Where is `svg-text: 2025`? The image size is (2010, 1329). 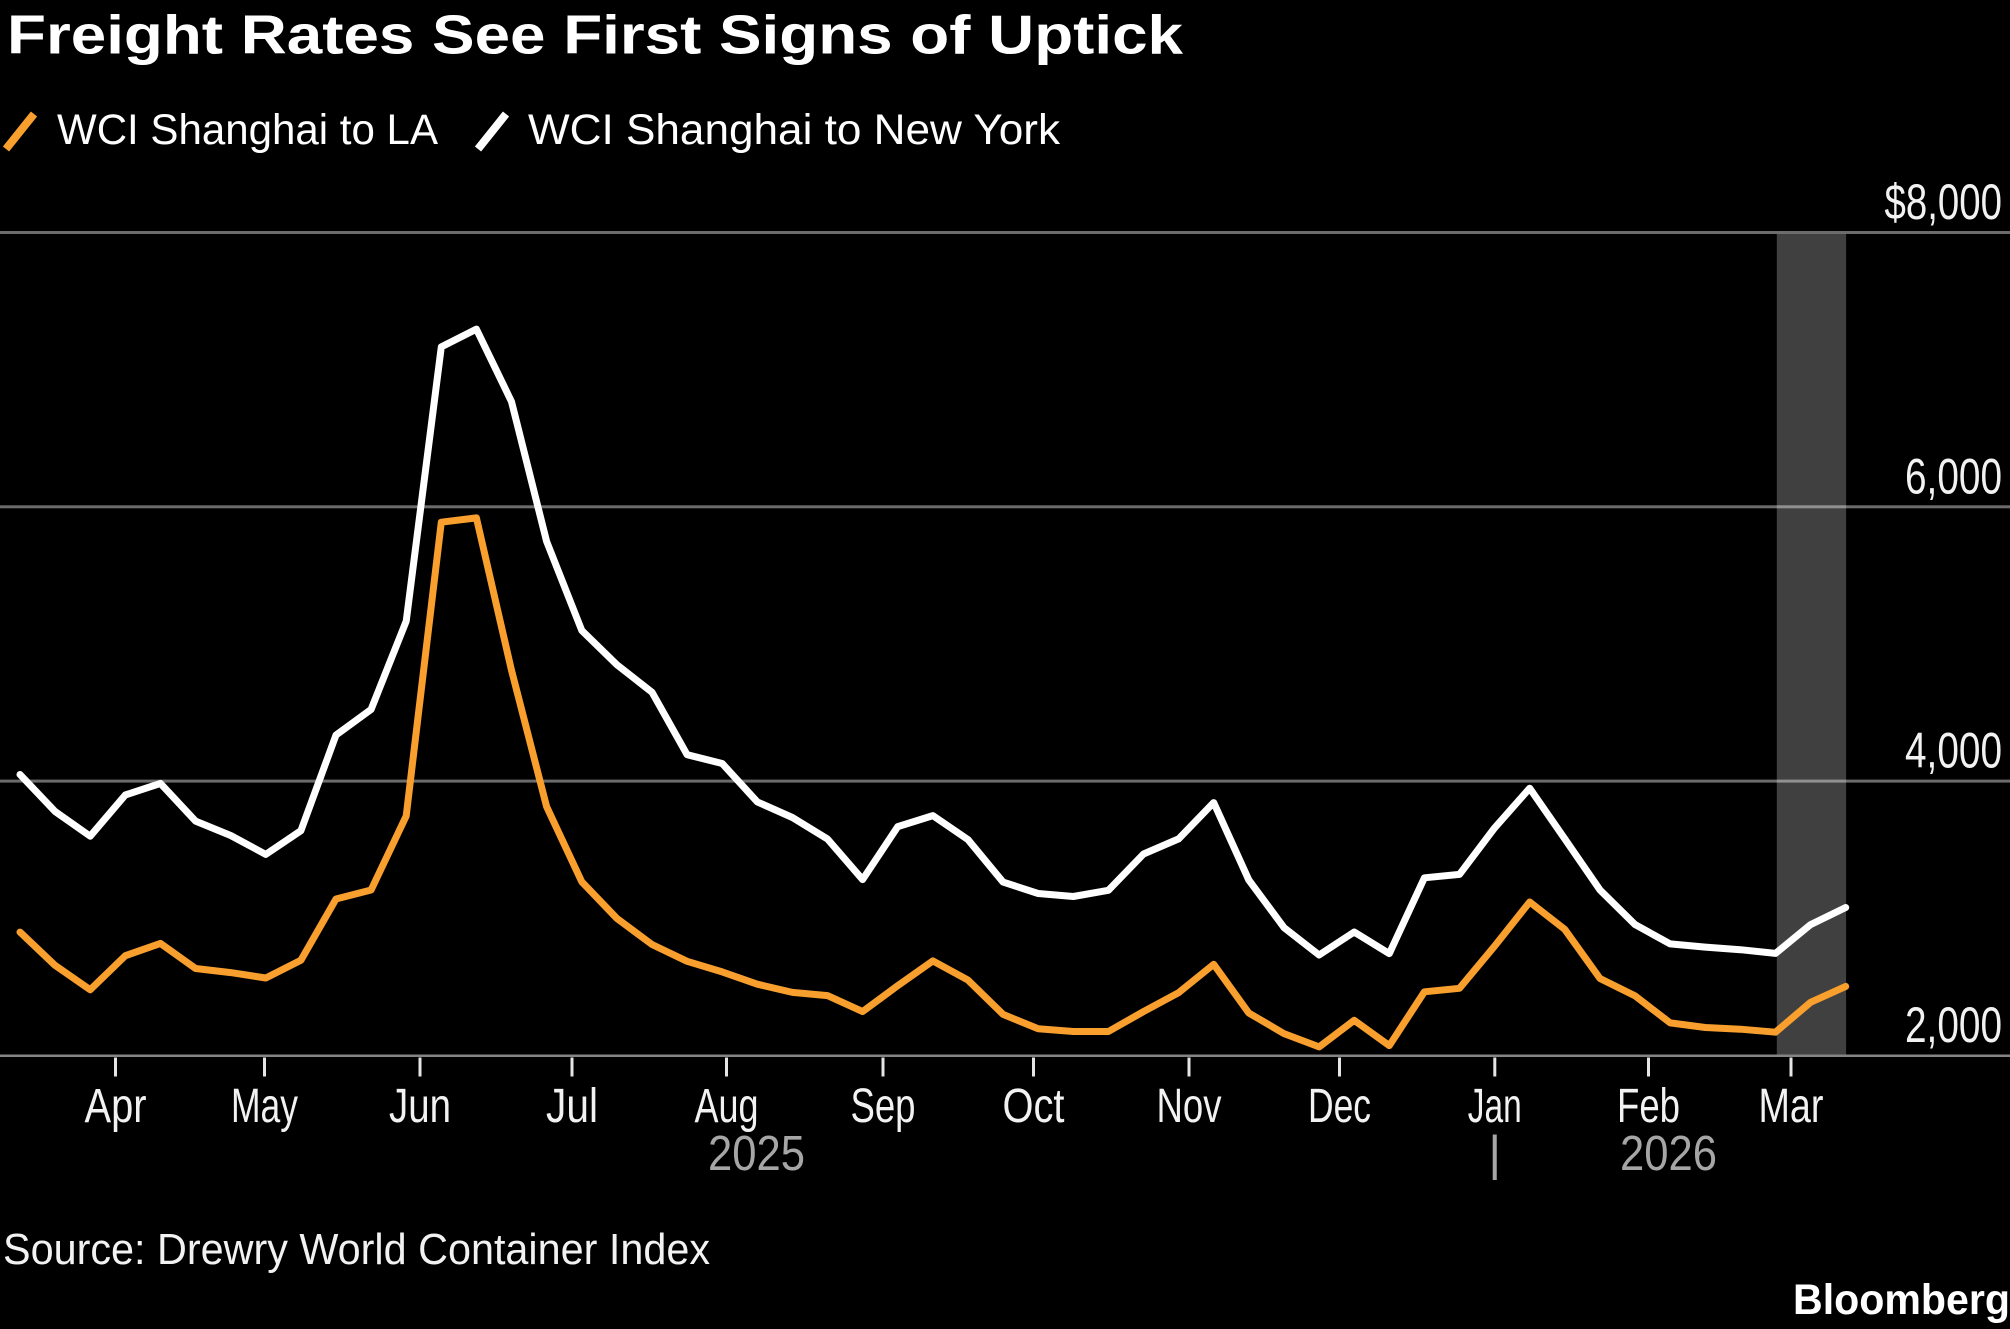 svg-text: 2025 is located at coordinates (756, 1154).